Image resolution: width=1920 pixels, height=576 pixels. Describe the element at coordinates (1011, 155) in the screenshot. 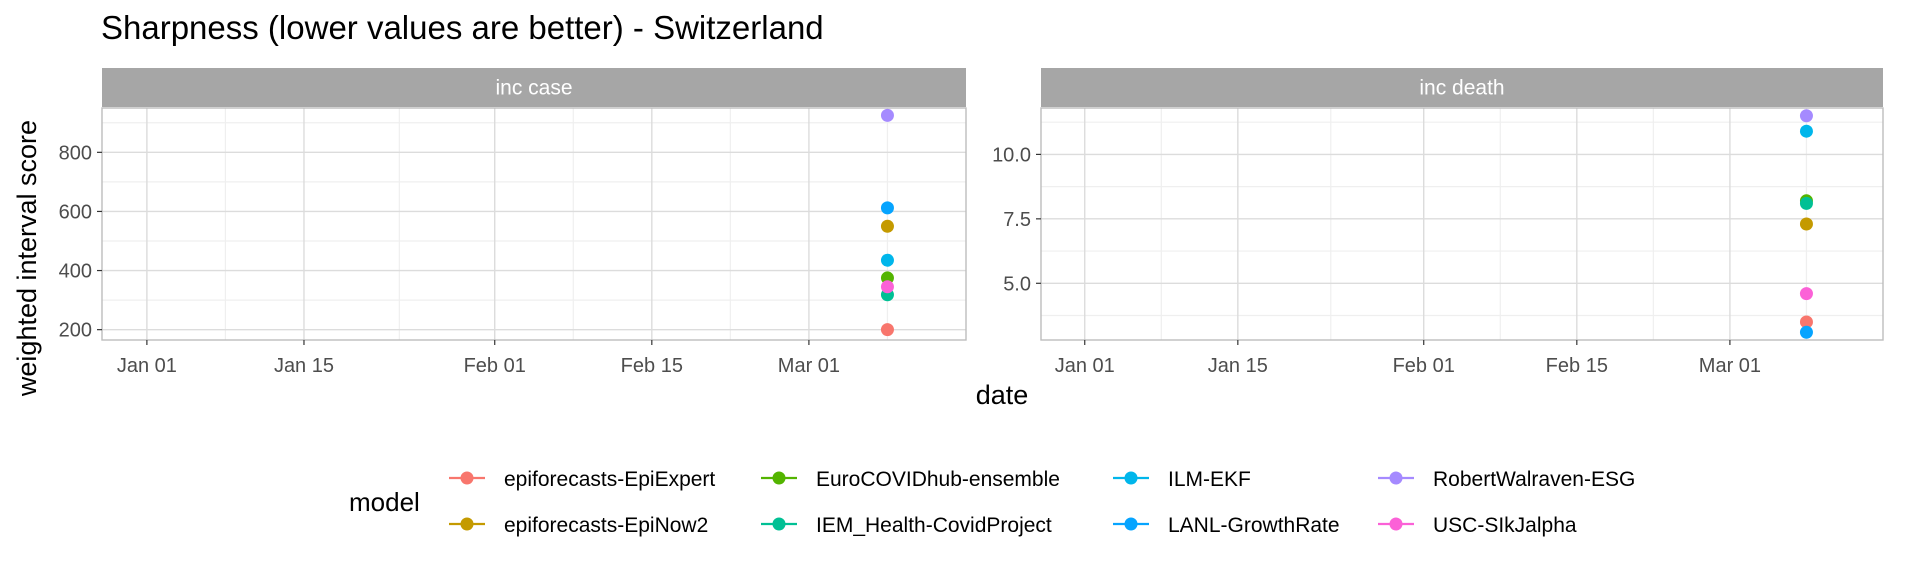

I see `y-tick-label: 10.0` at that location.